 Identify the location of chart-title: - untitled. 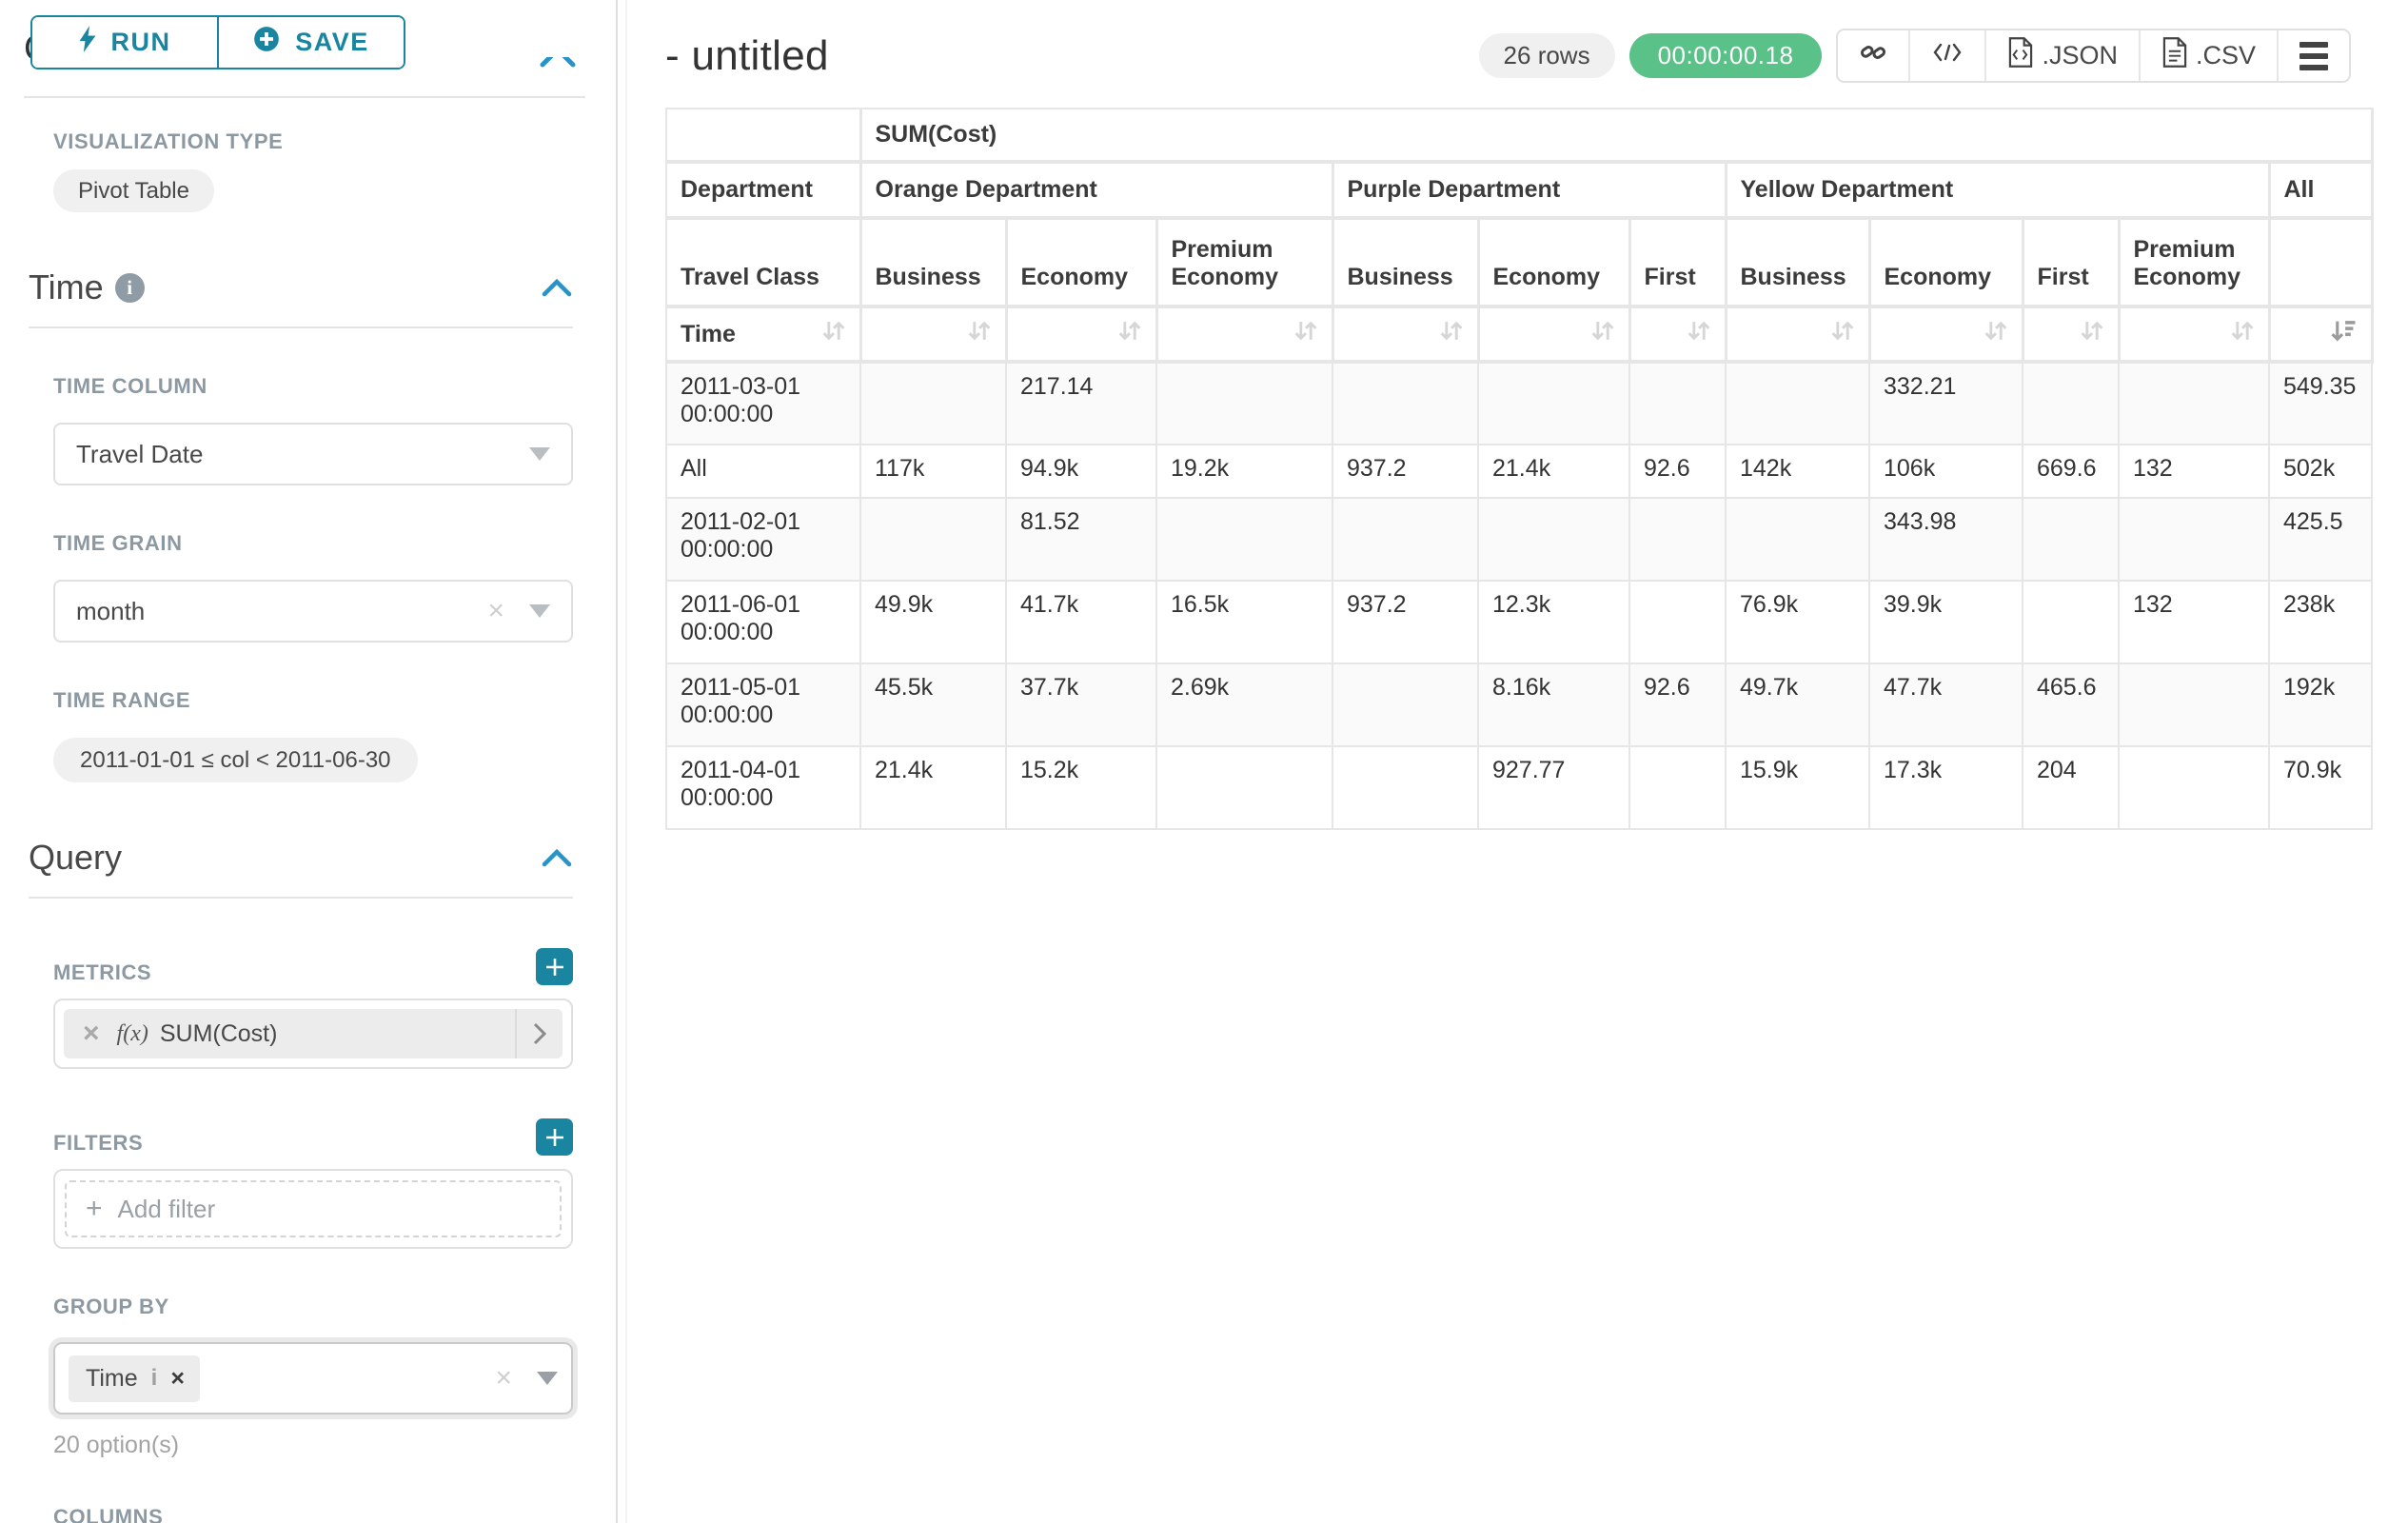
(747, 55).